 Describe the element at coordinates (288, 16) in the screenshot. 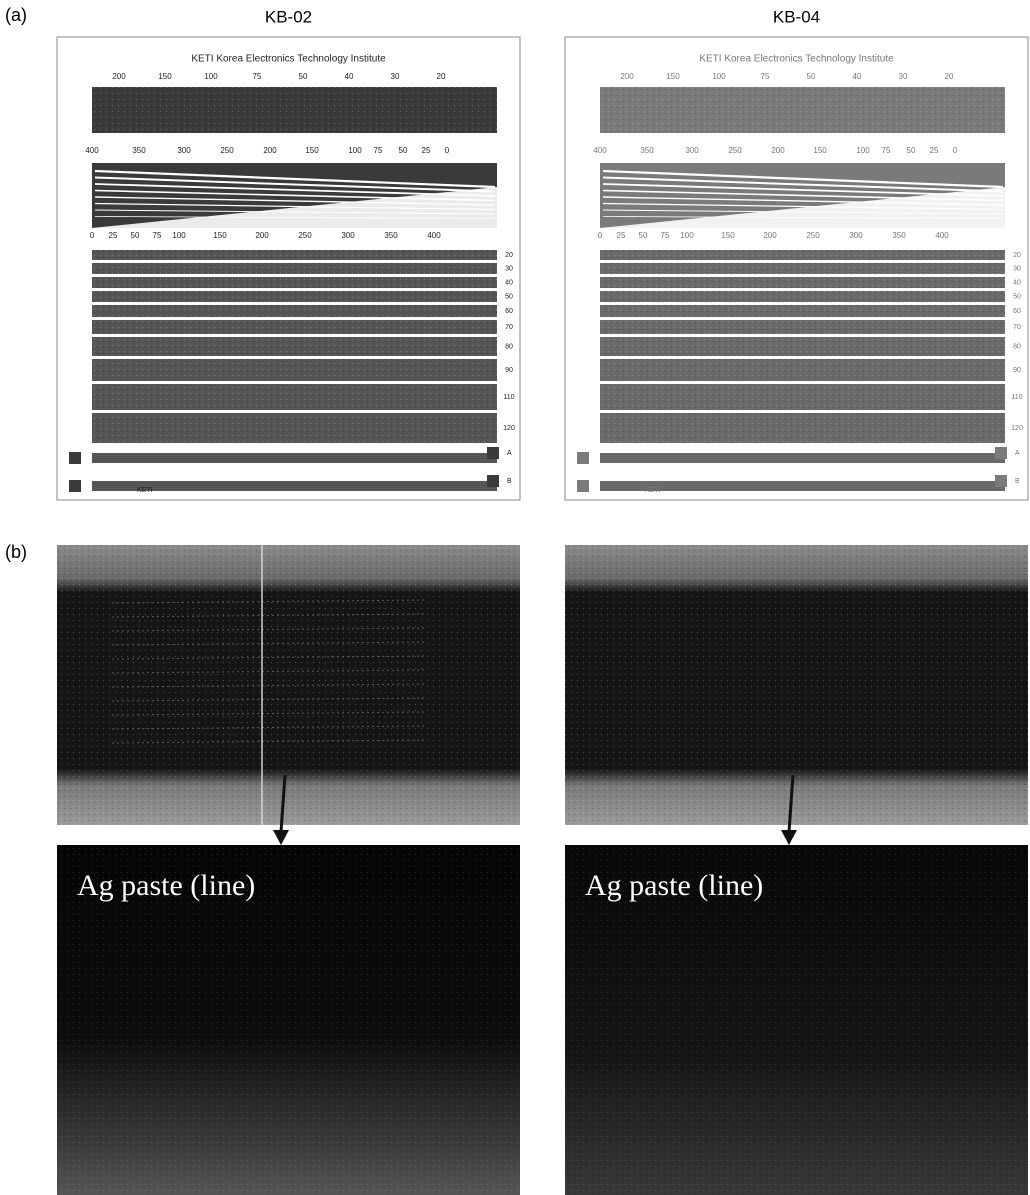

I see `panel-title: KB-02` at that location.